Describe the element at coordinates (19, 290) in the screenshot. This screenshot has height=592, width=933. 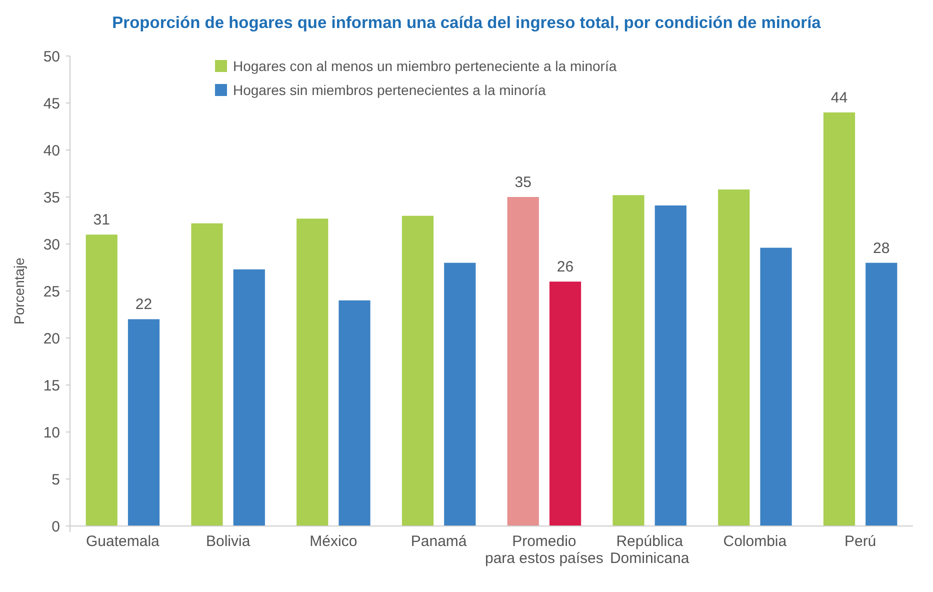
I see `y-axis-title: Porcentaje` at that location.